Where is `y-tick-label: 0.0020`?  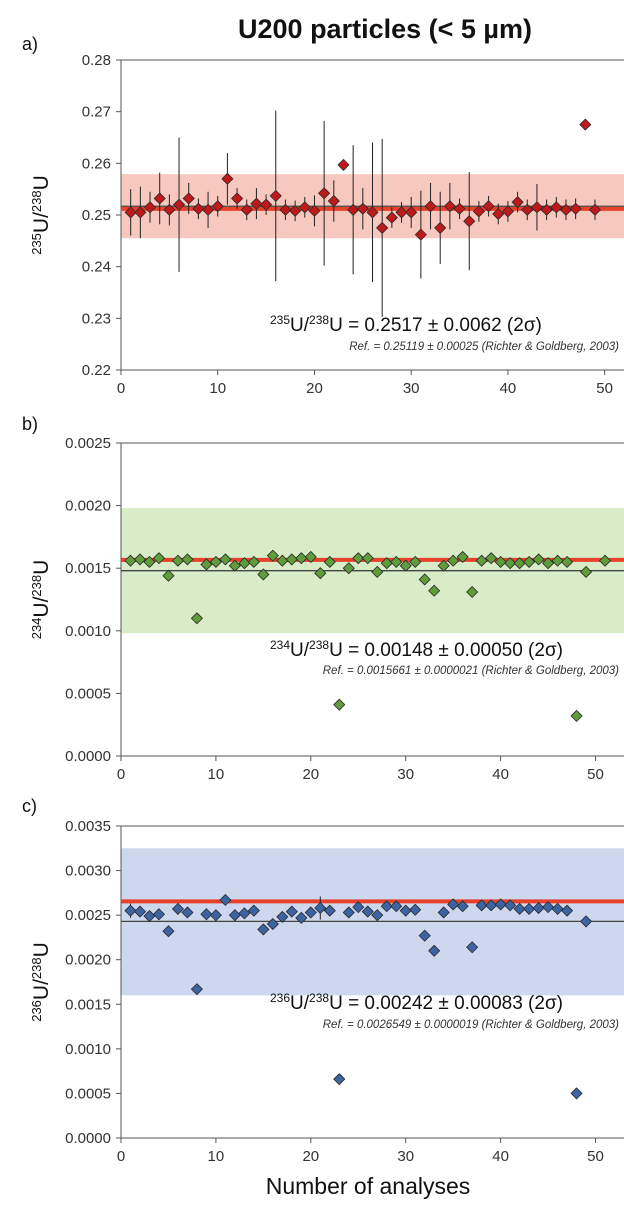 y-tick-label: 0.0020 is located at coordinates (88, 506).